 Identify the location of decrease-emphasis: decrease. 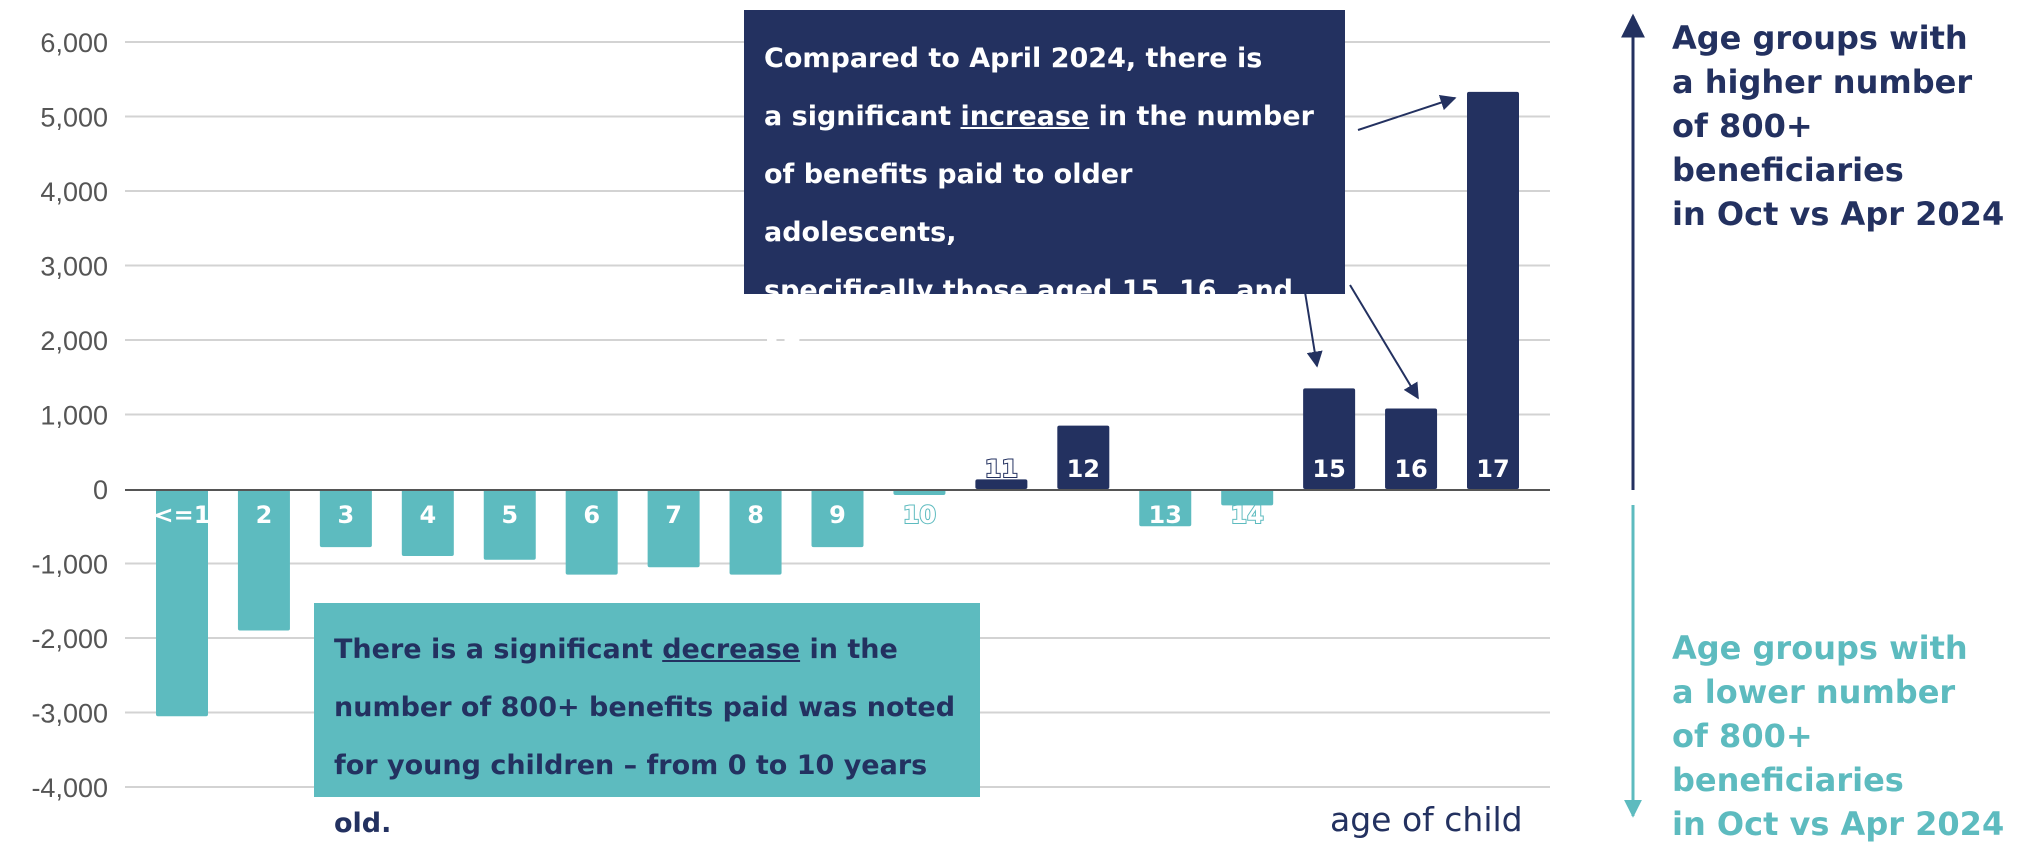
(731, 649).